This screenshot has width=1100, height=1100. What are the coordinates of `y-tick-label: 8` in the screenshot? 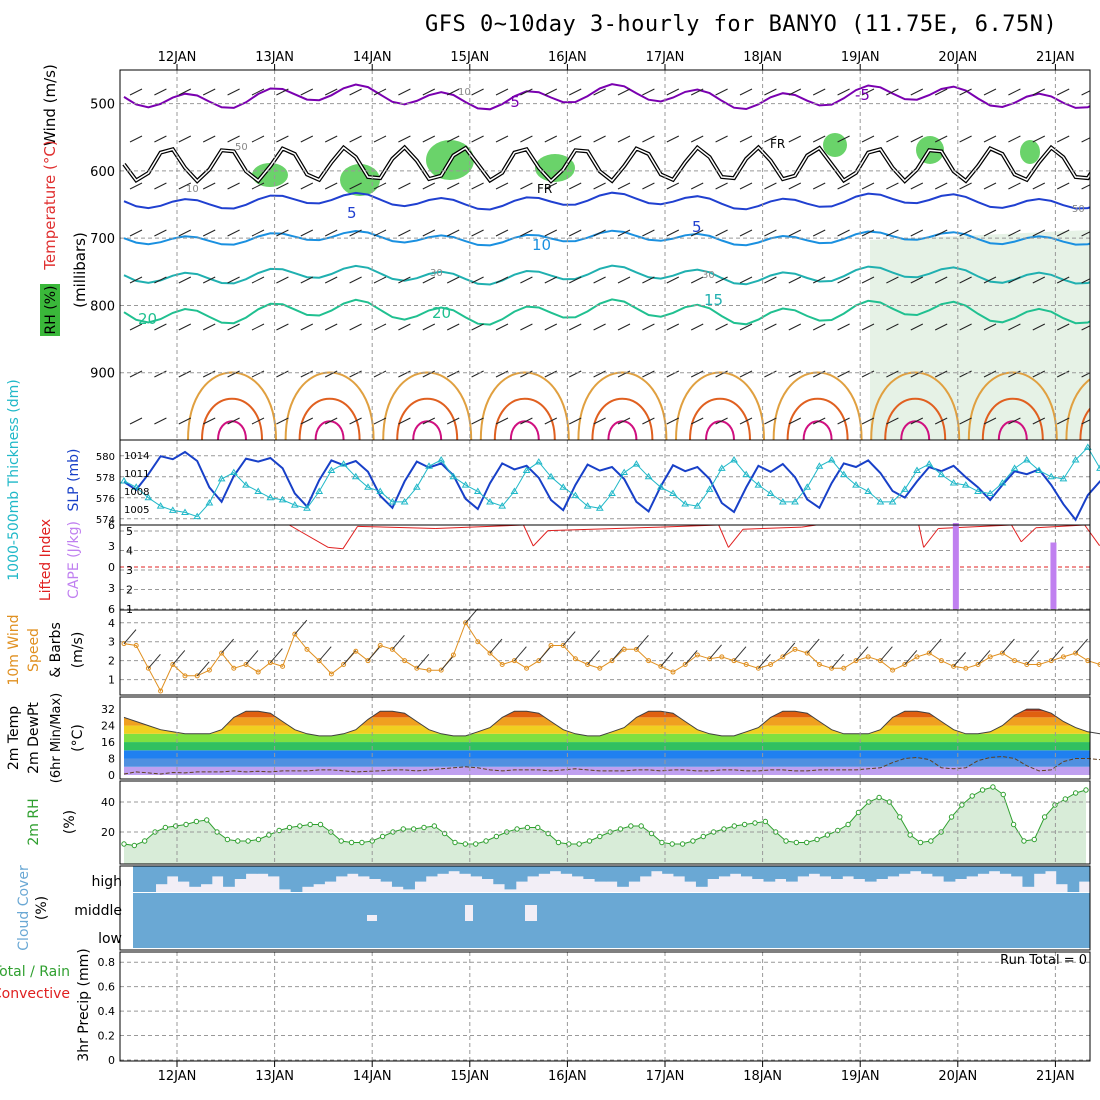 It's located at (111, 759).